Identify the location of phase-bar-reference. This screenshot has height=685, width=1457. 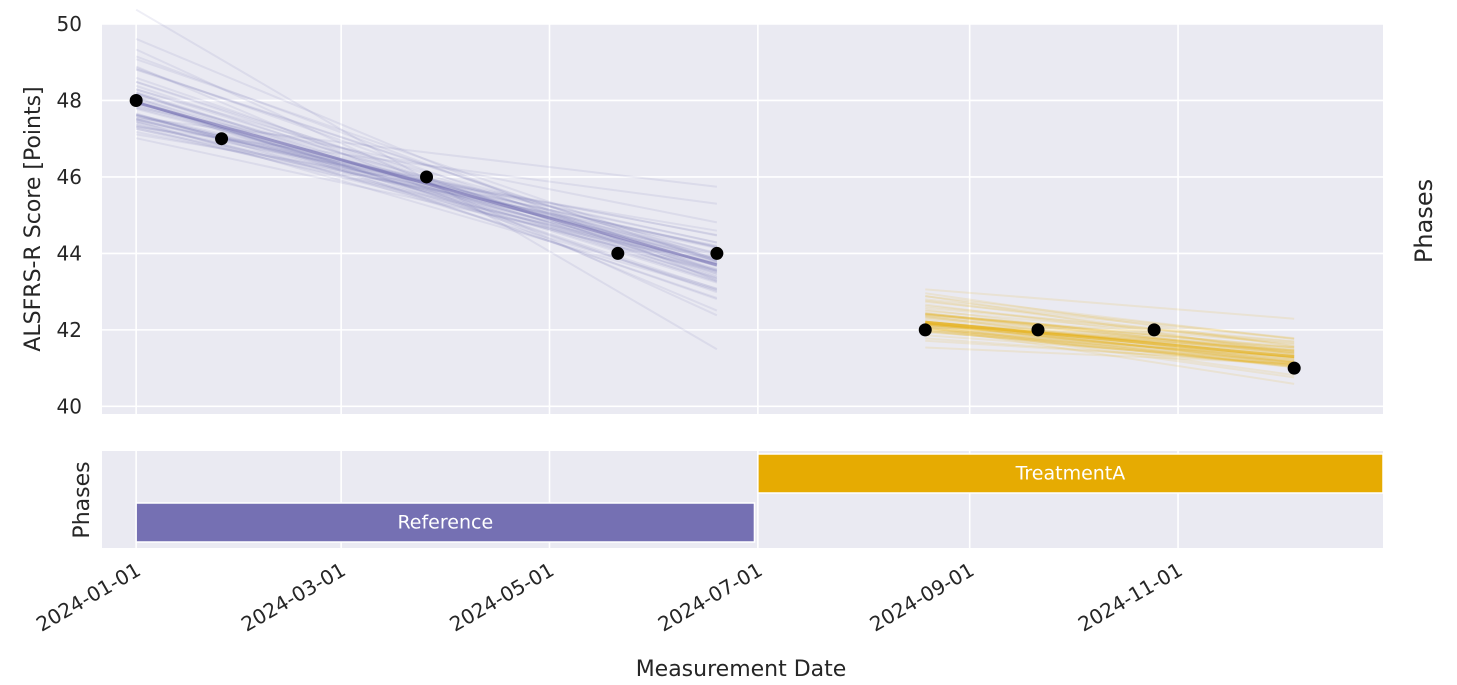
(445, 522).